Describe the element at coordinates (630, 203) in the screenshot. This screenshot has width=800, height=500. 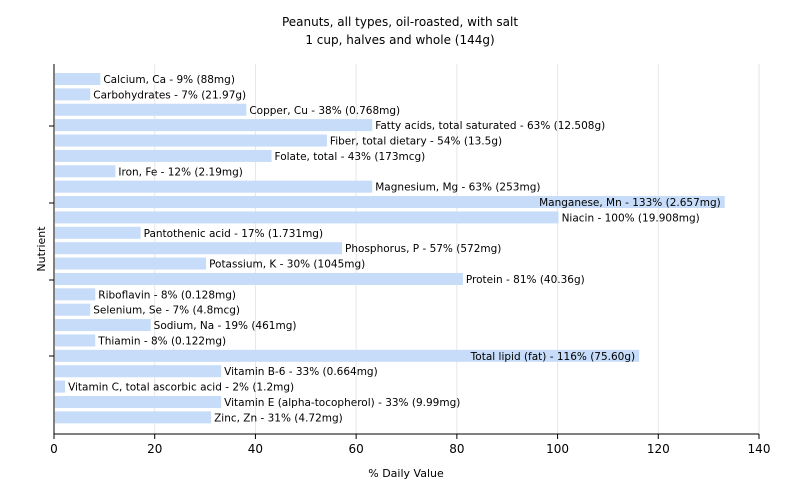
I see `bar-label: Manganese, Mn - 133% (2.657mg)` at that location.